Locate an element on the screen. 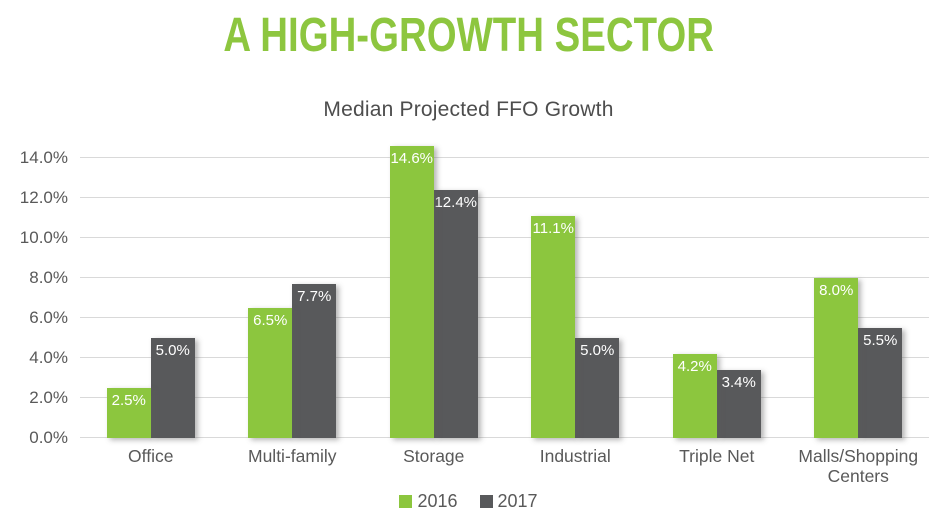 Image resolution: width=937 pixels, height=524 pixels. y-tick-label: 2.0% is located at coordinates (48, 397).